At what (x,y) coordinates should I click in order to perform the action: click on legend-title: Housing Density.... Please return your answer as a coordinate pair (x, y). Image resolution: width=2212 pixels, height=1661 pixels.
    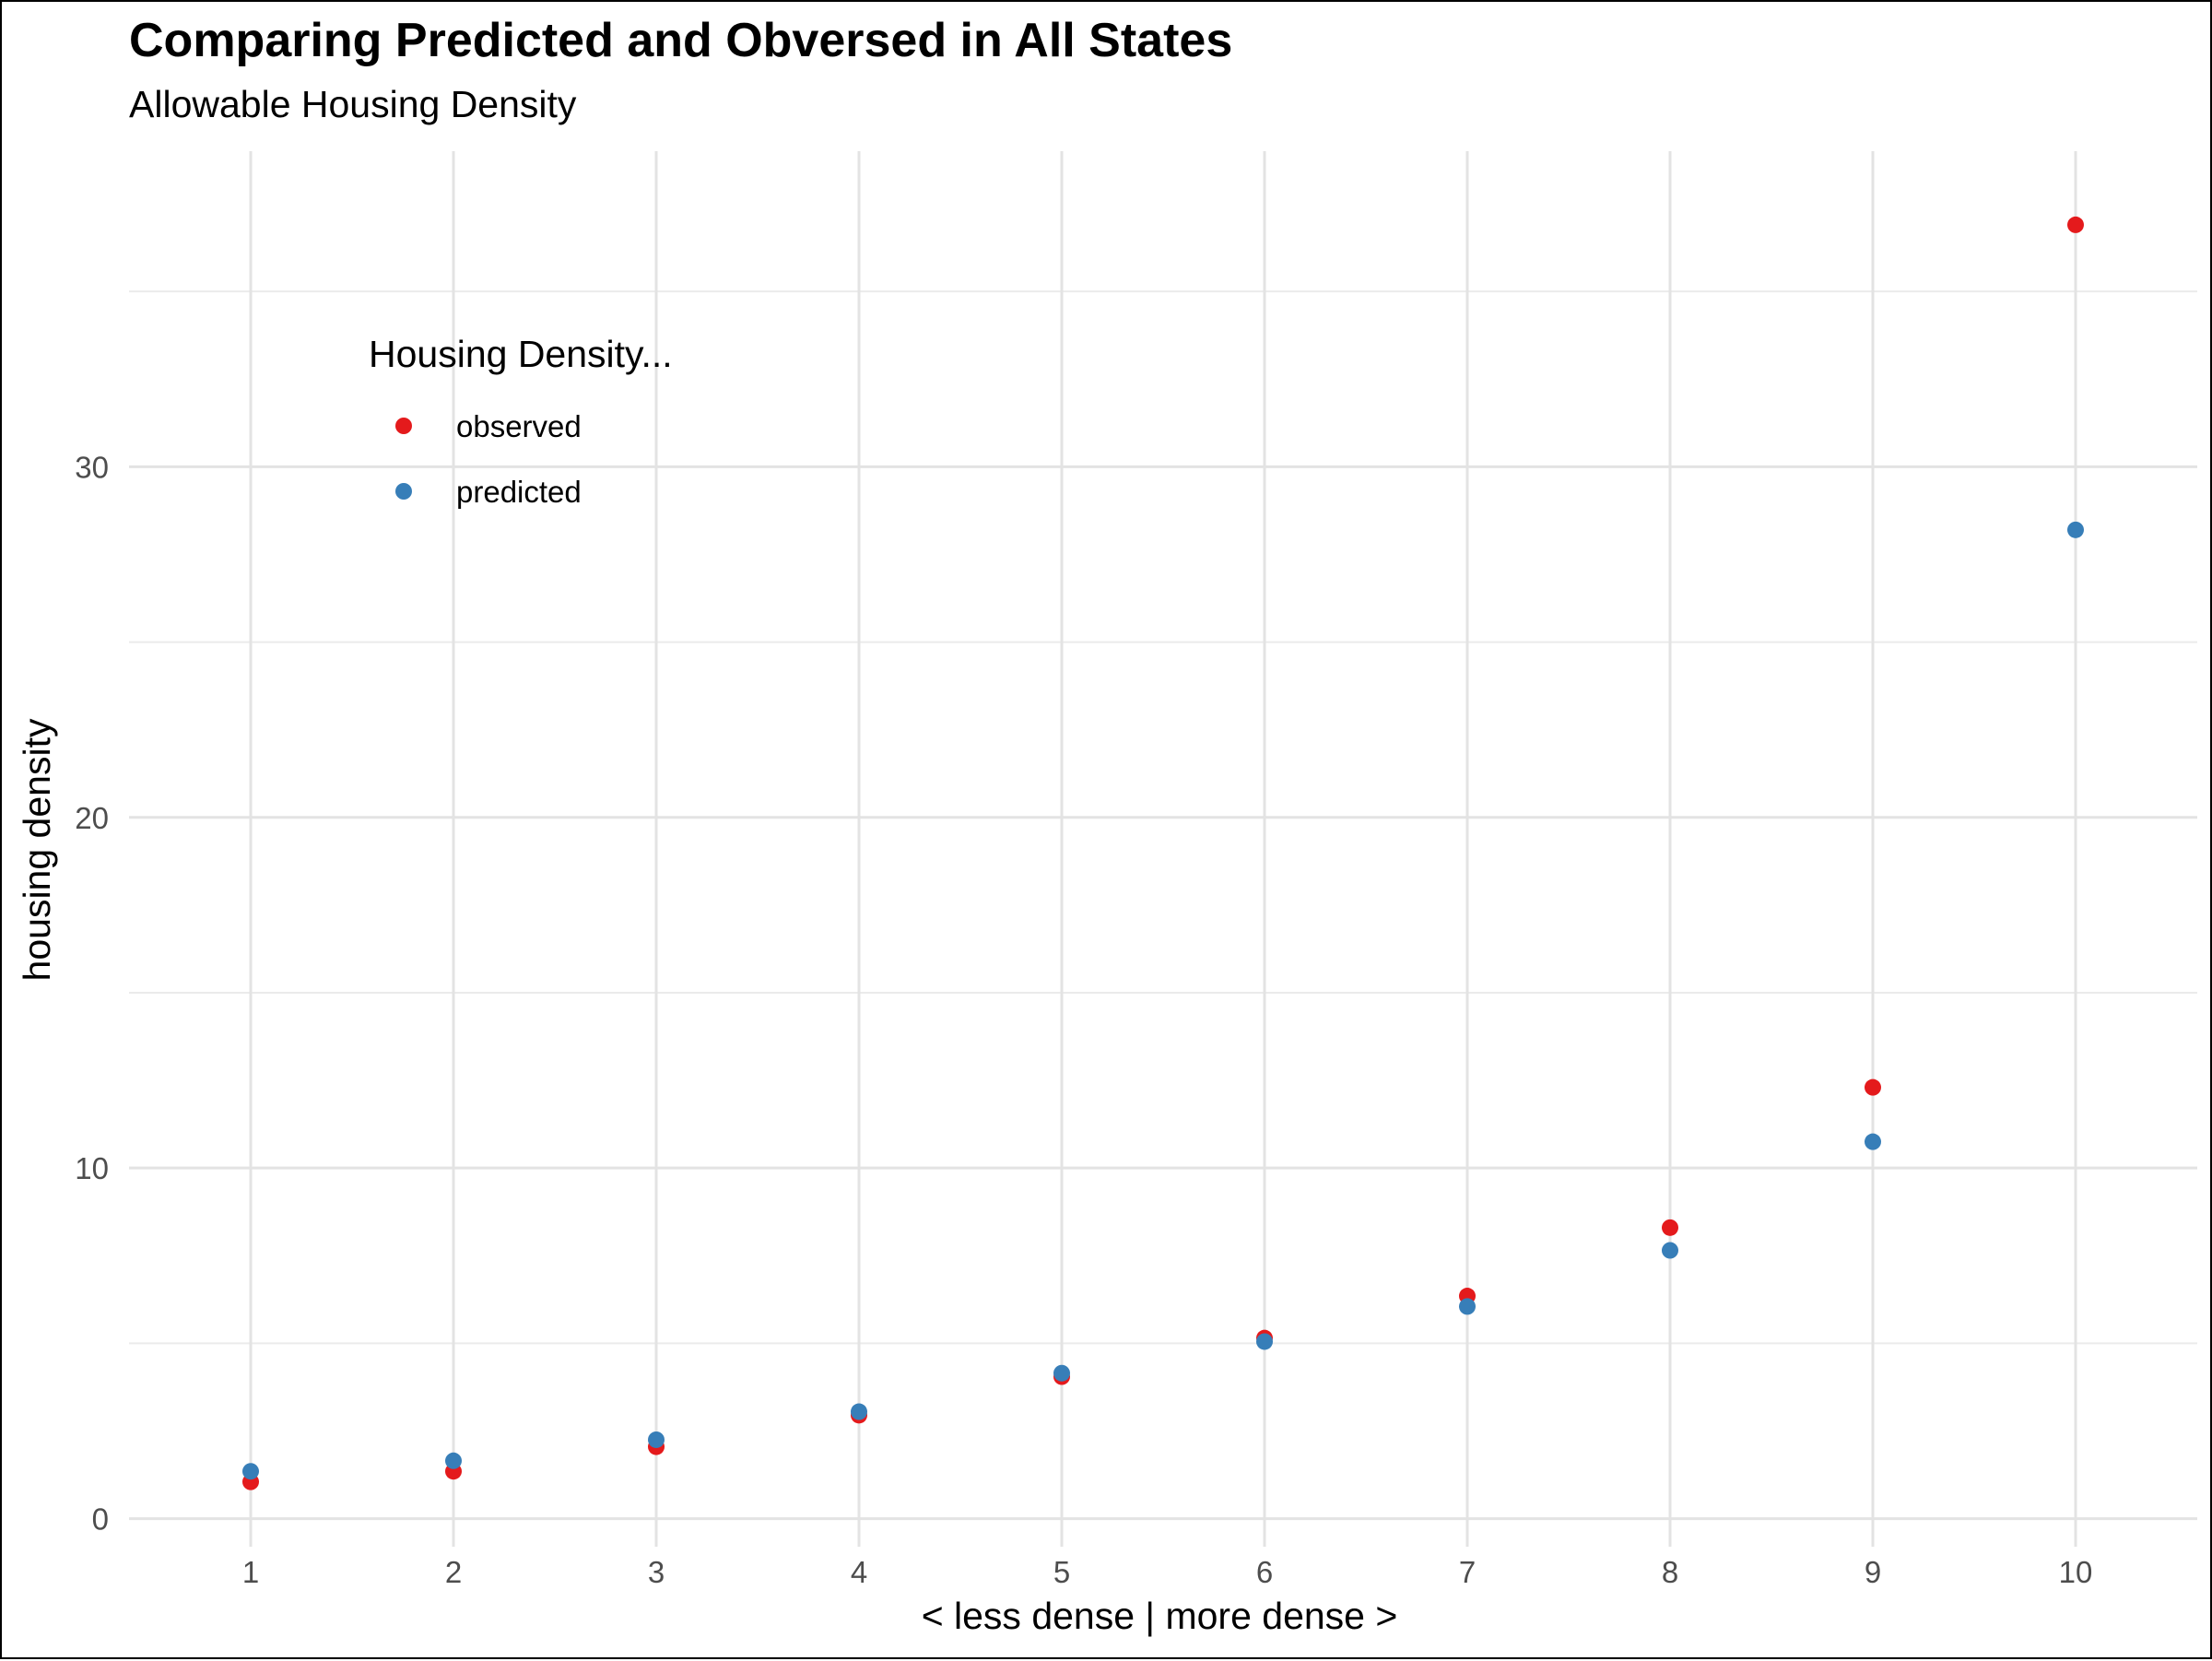
    Looking at the image, I should click on (521, 354).